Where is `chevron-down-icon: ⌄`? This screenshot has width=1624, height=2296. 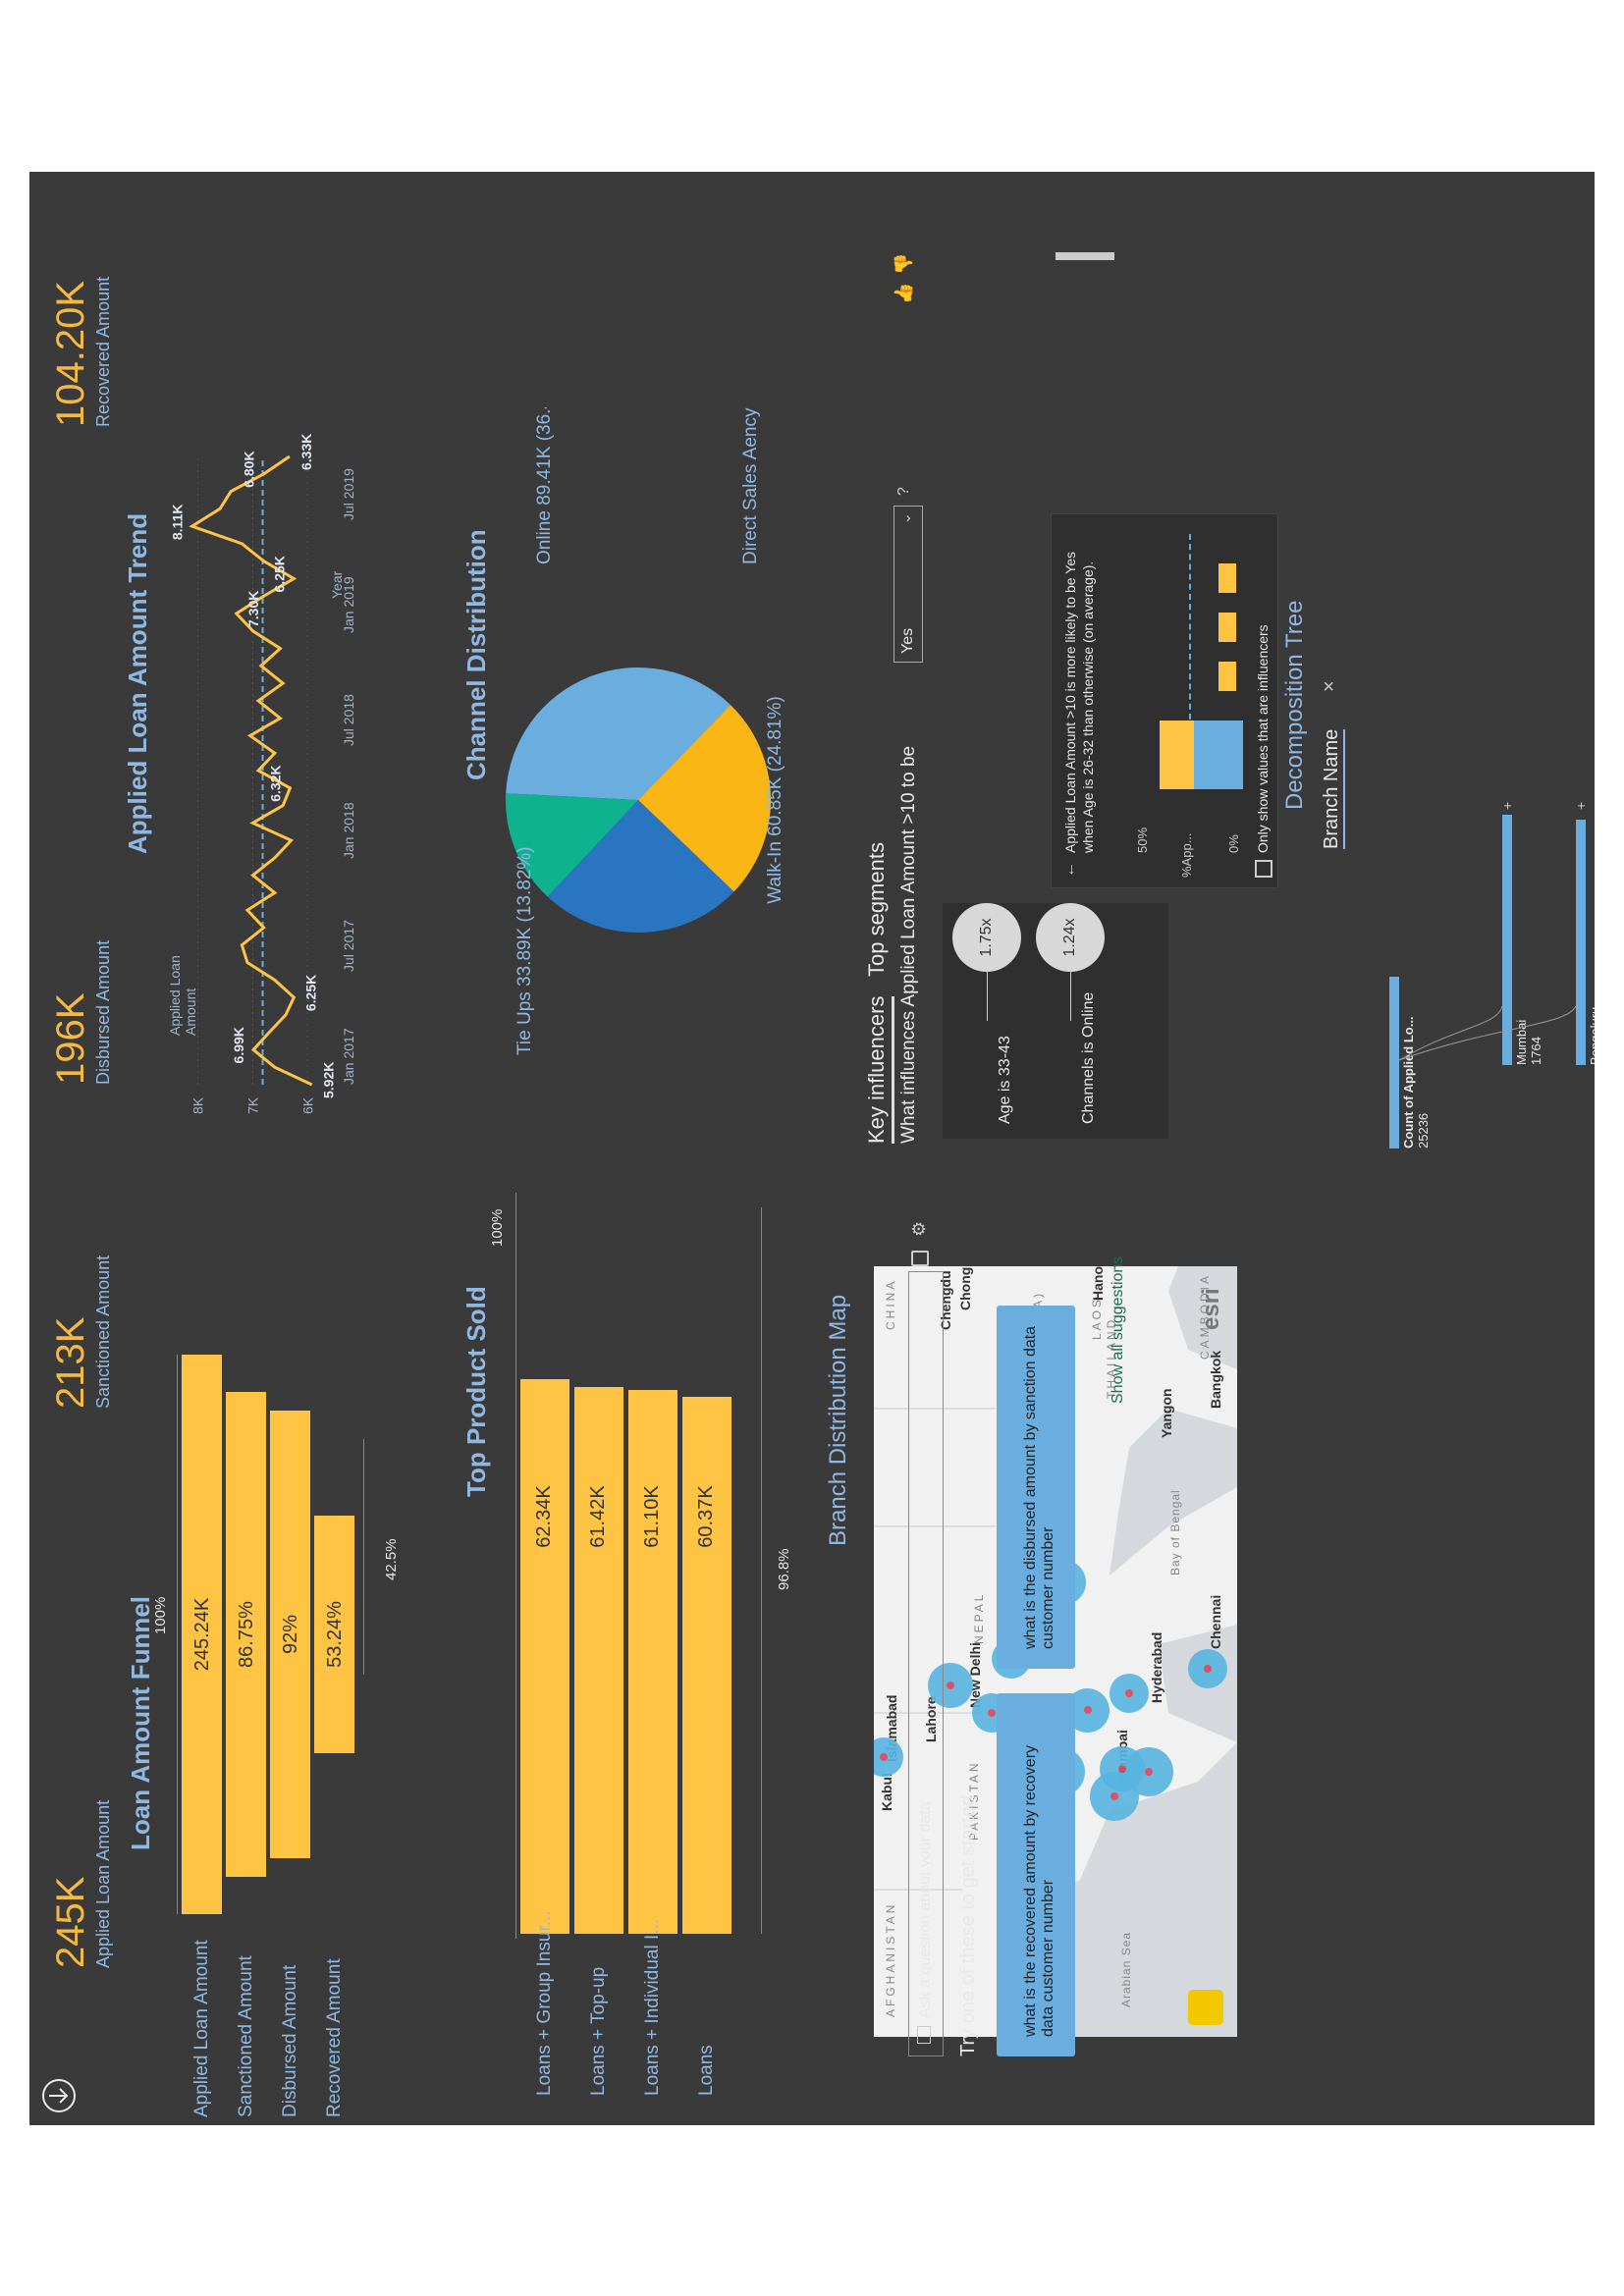
chevron-down-icon: ⌄ is located at coordinates (905, 518).